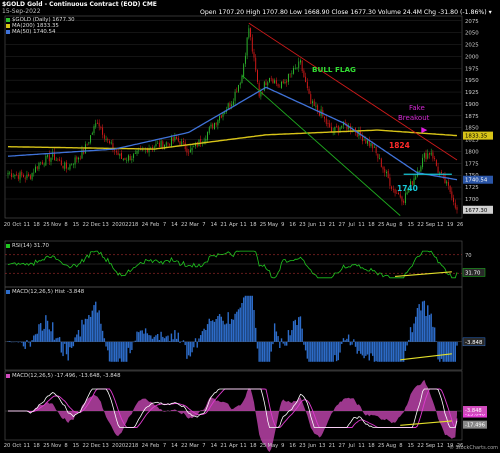 The width and height of the screenshot is (500, 453). I want to click on macd-divergence-line, so click(426, 423).